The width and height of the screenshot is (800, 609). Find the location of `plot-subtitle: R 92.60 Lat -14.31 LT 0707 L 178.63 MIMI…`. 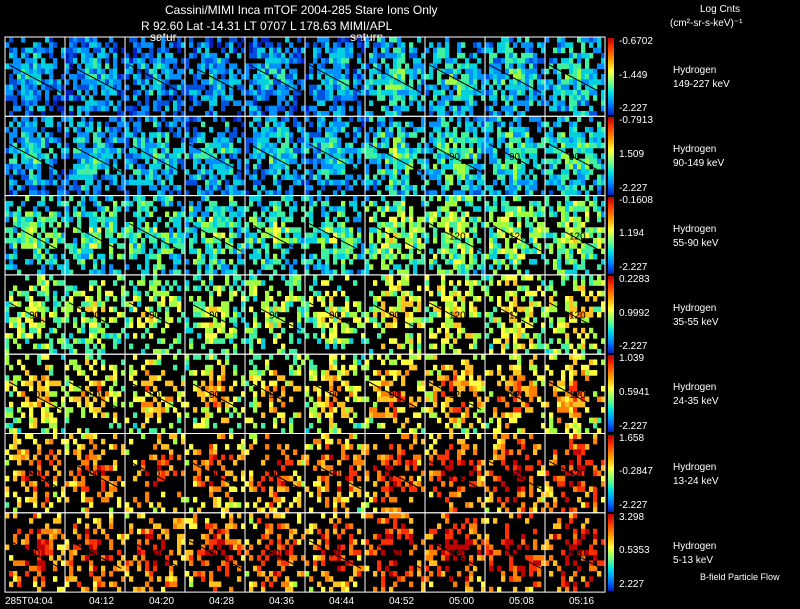

plot-subtitle: R 92.60 Lat -14.31 LT 0707 L 178.63 MIMI… is located at coordinates (267, 26).